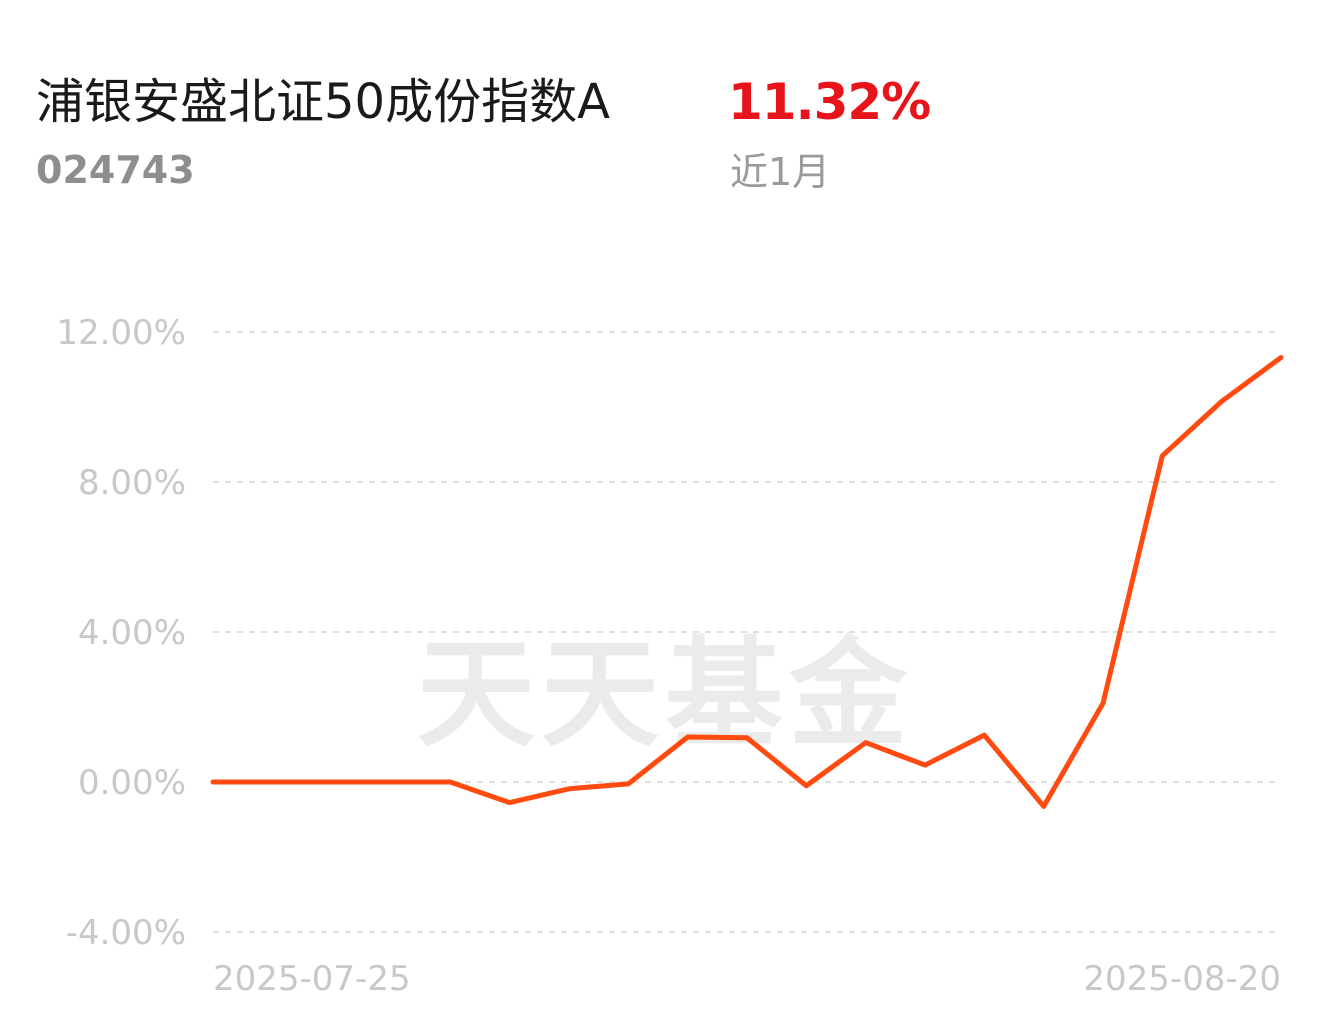 Image resolution: width=1335 pixels, height=1021 pixels. I want to click on x-tick-label: 2025-08-20, so click(1182, 979).